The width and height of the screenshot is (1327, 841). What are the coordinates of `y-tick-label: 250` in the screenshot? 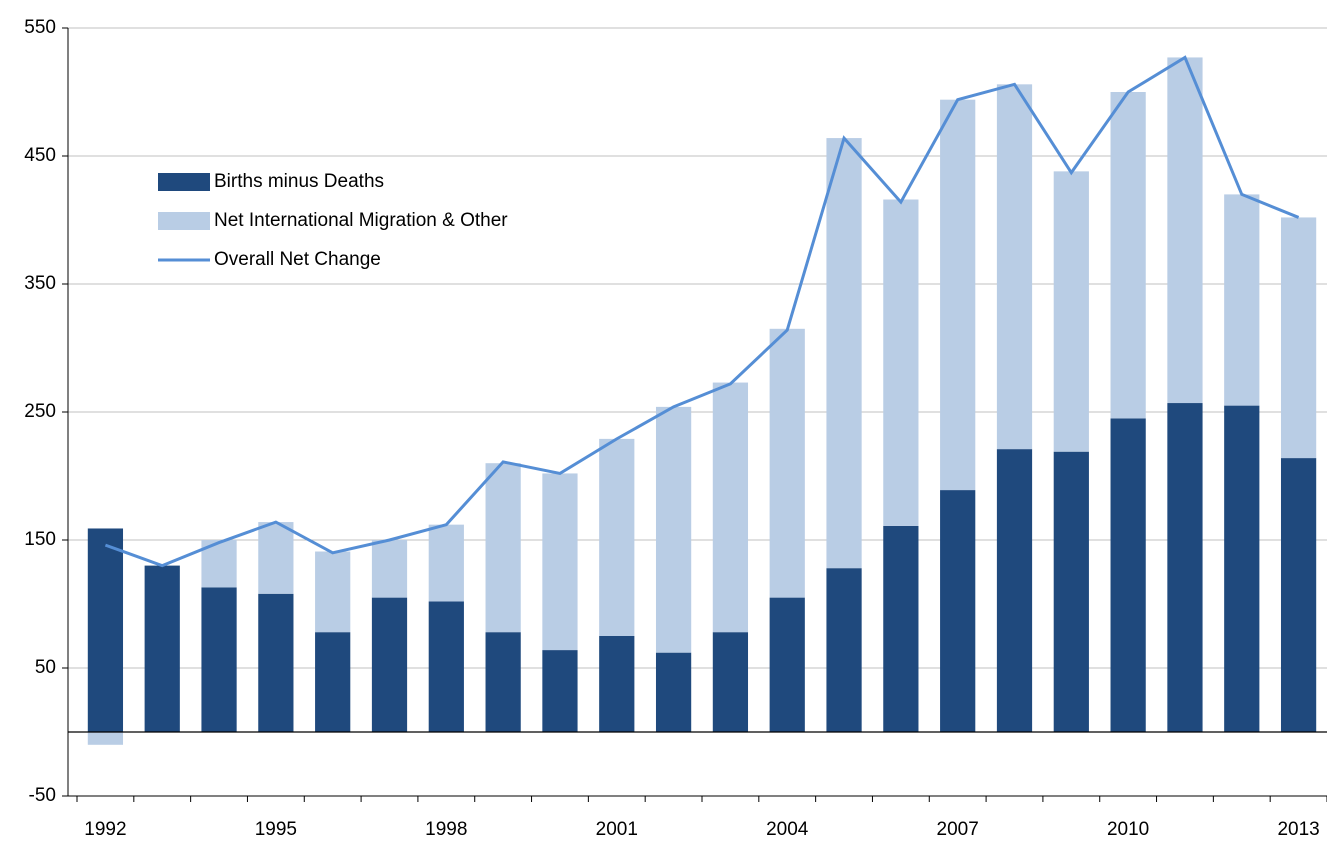 It's located at (40, 411).